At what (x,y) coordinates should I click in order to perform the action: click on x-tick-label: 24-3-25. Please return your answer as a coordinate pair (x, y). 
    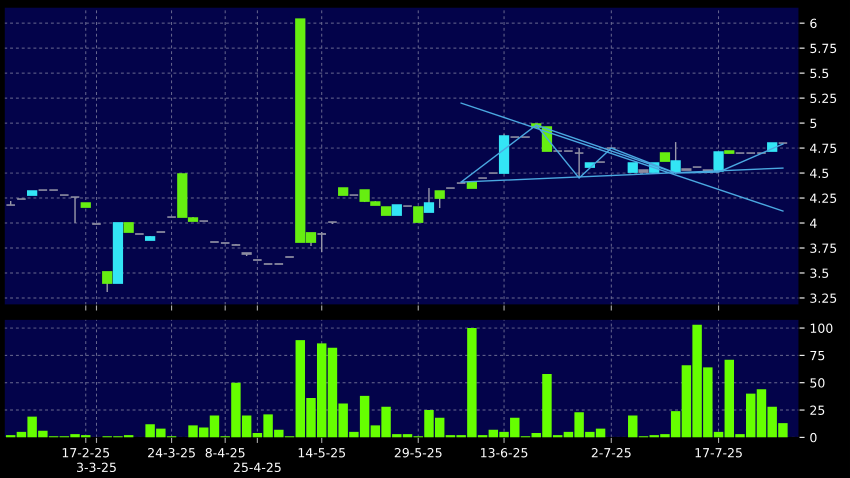
    Looking at the image, I should click on (171, 453).